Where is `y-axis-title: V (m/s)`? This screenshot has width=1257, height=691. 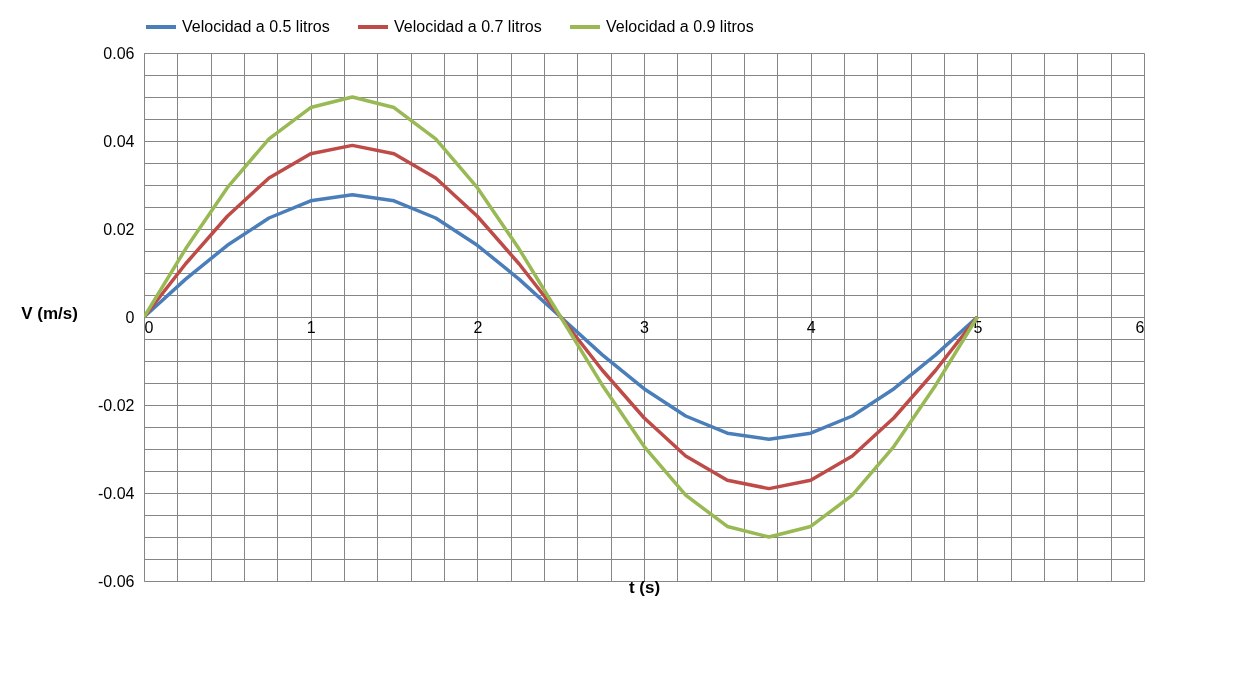
y-axis-title: V (m/s) is located at coordinates (49, 313).